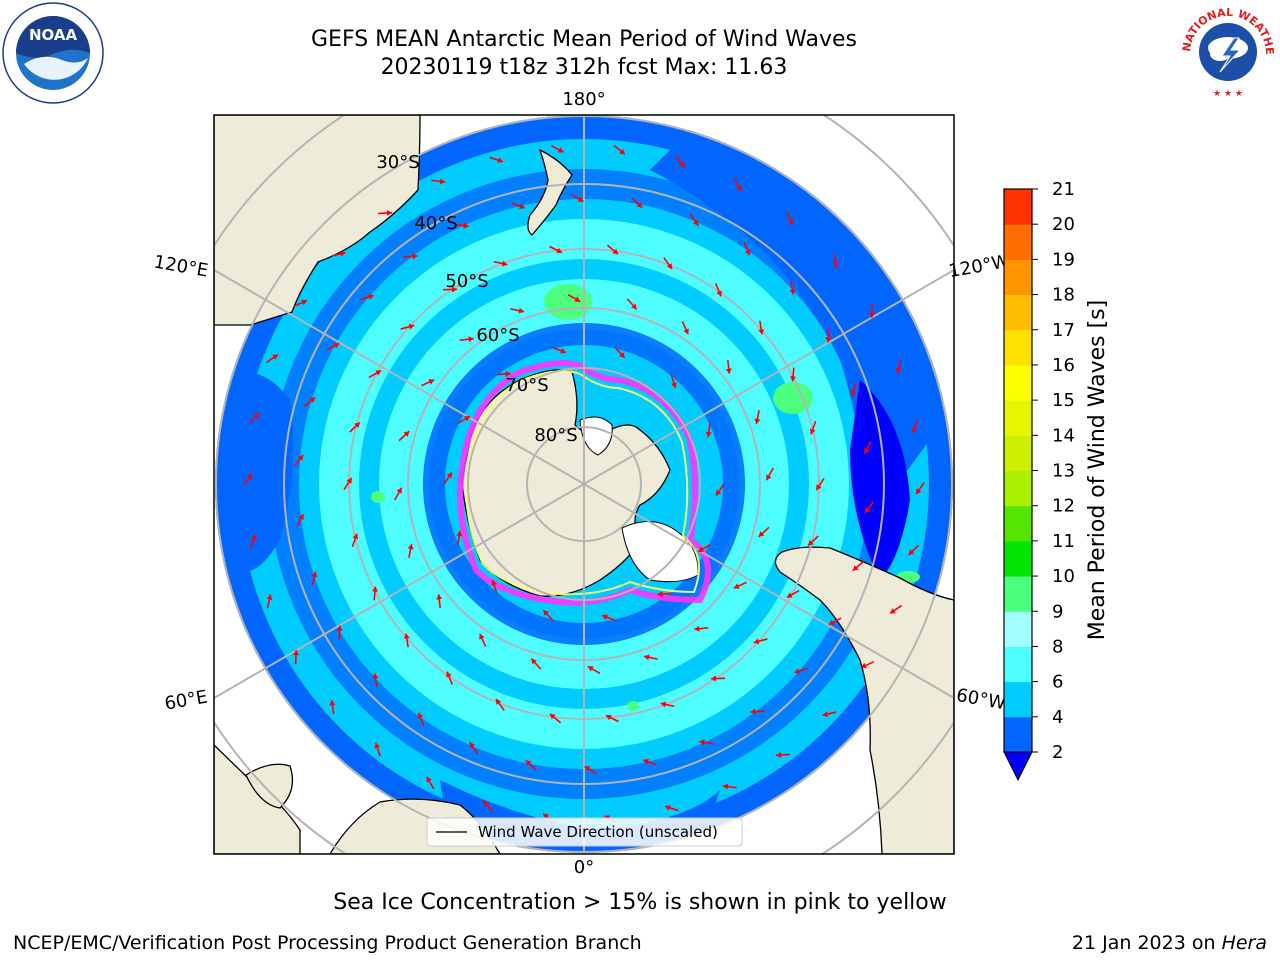 The image size is (1280, 960). Describe the element at coordinates (1063, 189) in the screenshot. I see `colorbar-tick-label: 21` at that location.